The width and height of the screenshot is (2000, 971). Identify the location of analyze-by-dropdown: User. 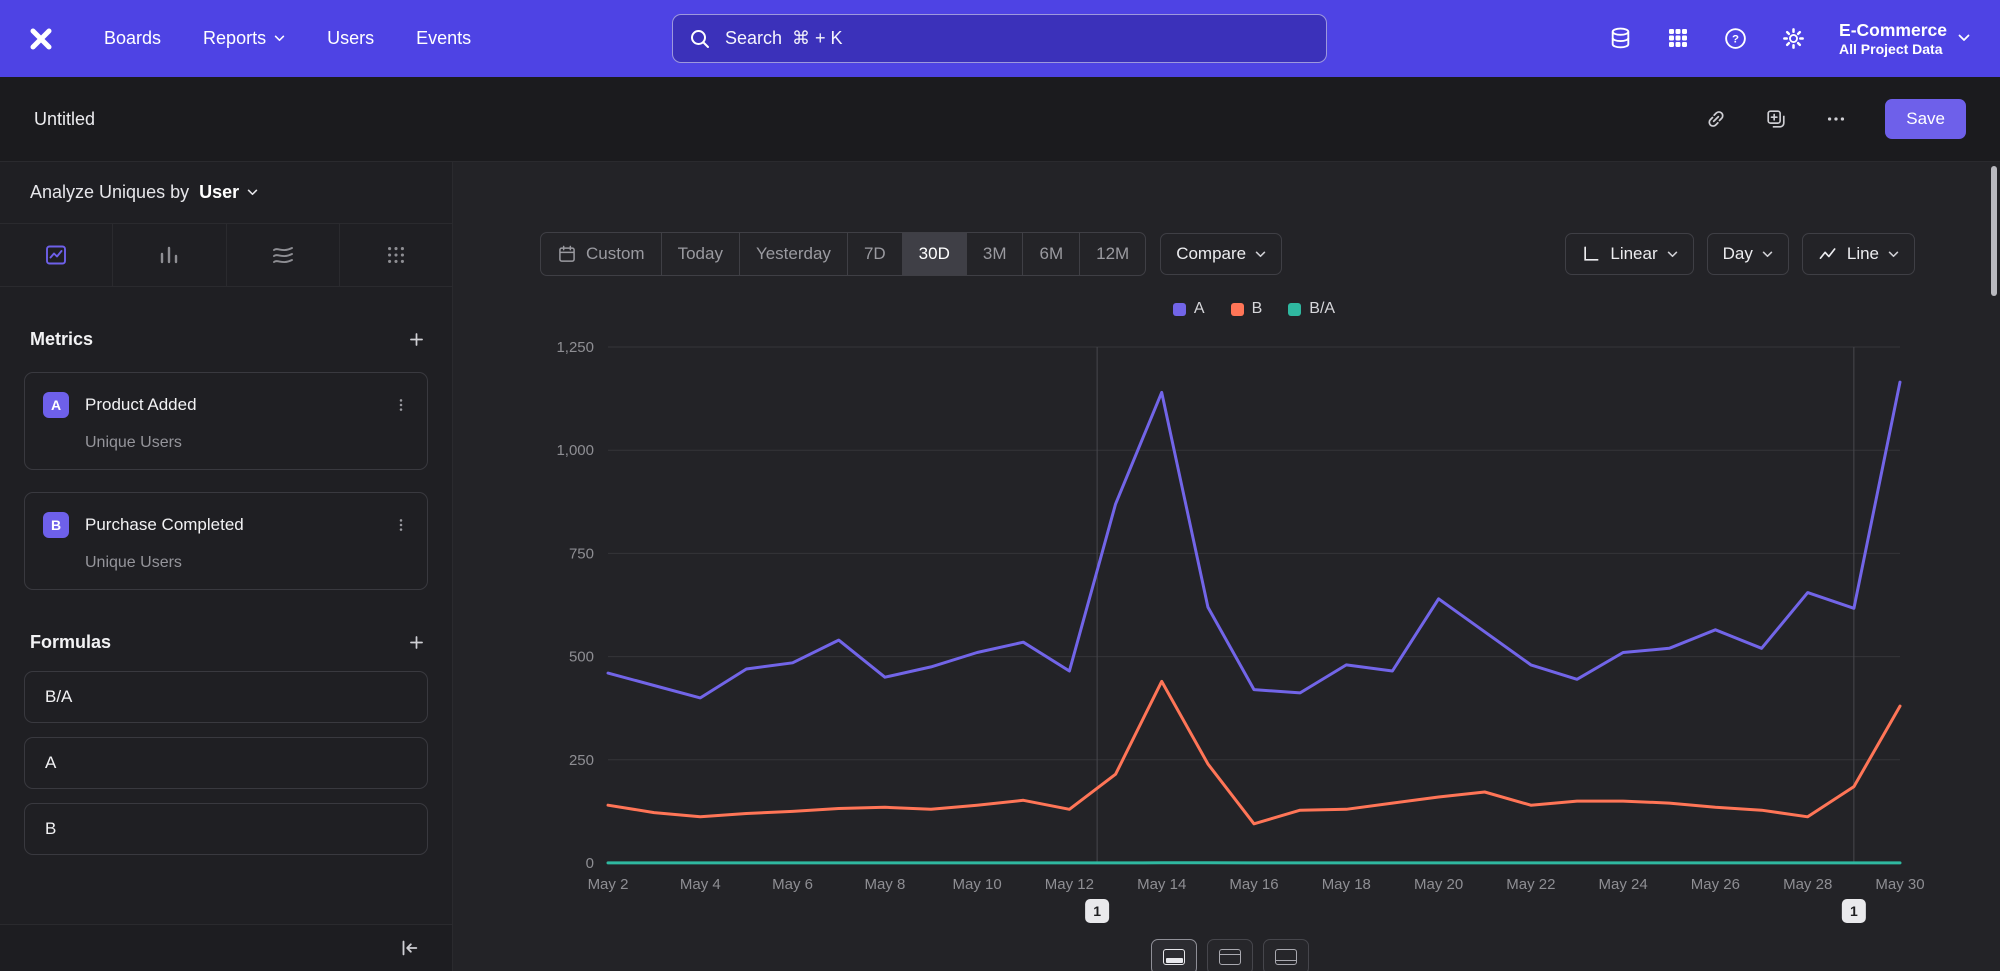
(228, 192).